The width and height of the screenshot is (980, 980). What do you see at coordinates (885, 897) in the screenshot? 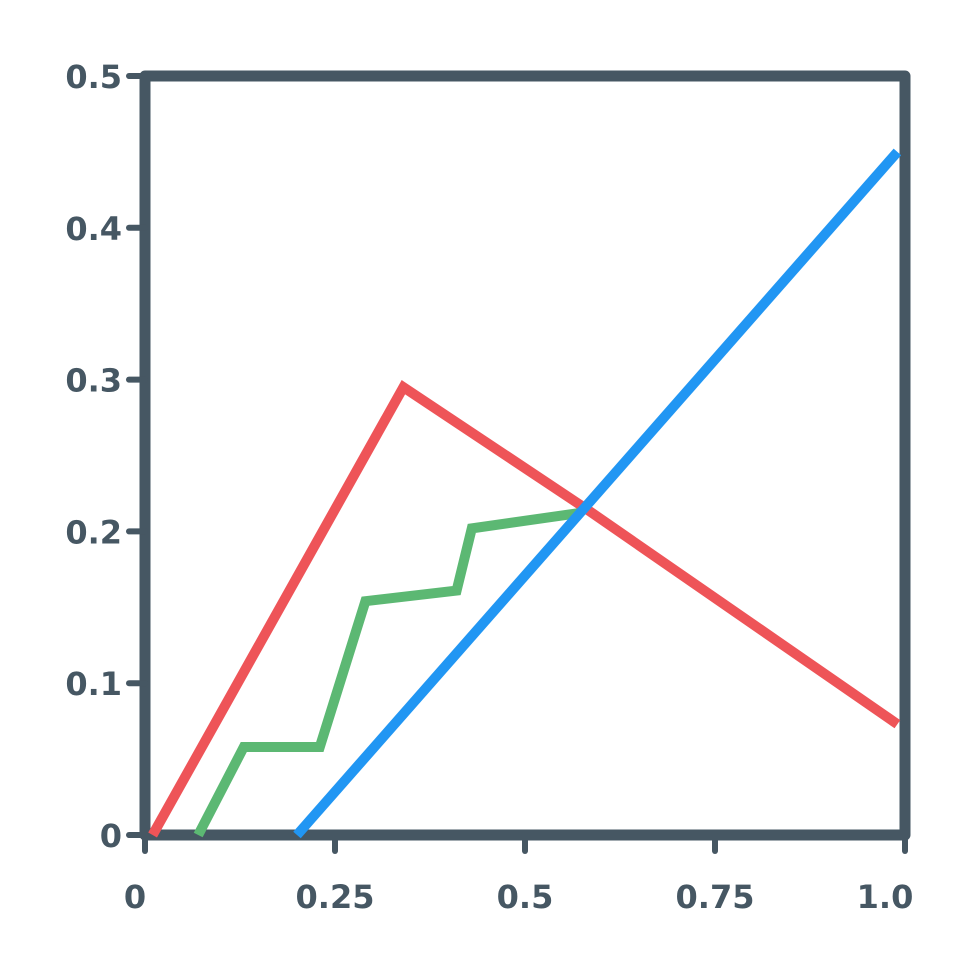
I see `x-tick-label: 1.0` at bounding box center [885, 897].